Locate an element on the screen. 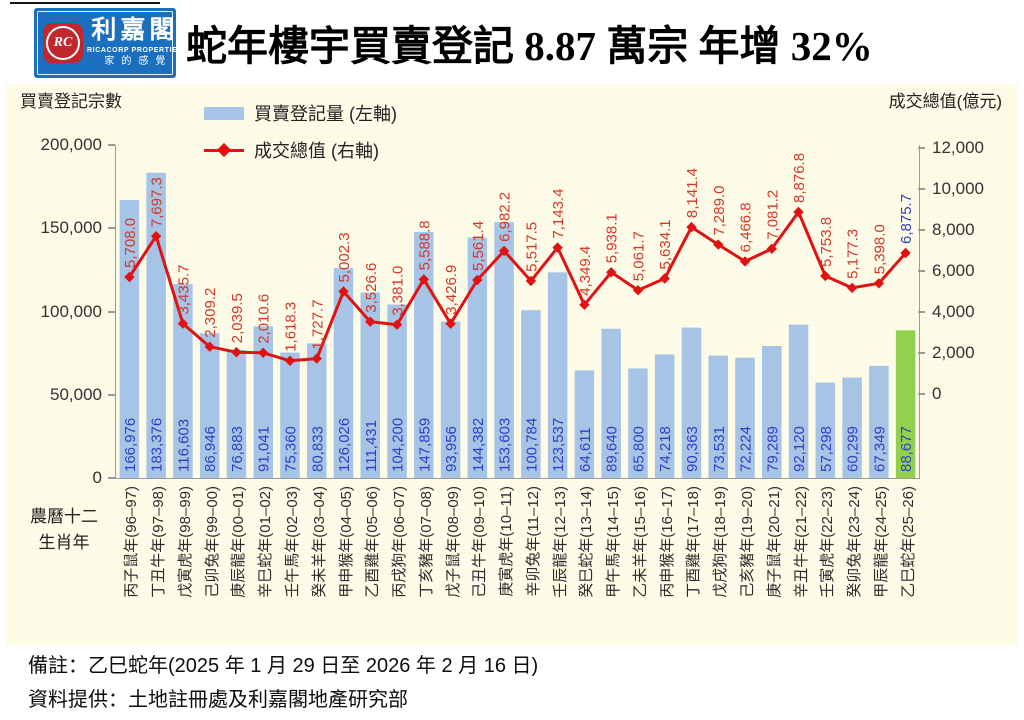 Image resolution: width=1024 pixels, height=720 pixels. x-axis-name-line1: 農曆十二 is located at coordinates (64, 516).